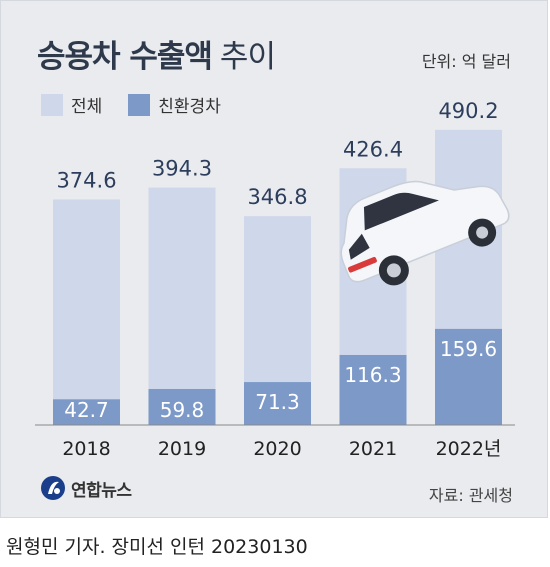  Describe the element at coordinates (277, 197) in the screenshot. I see `value-label-total-2: 346.8` at that location.